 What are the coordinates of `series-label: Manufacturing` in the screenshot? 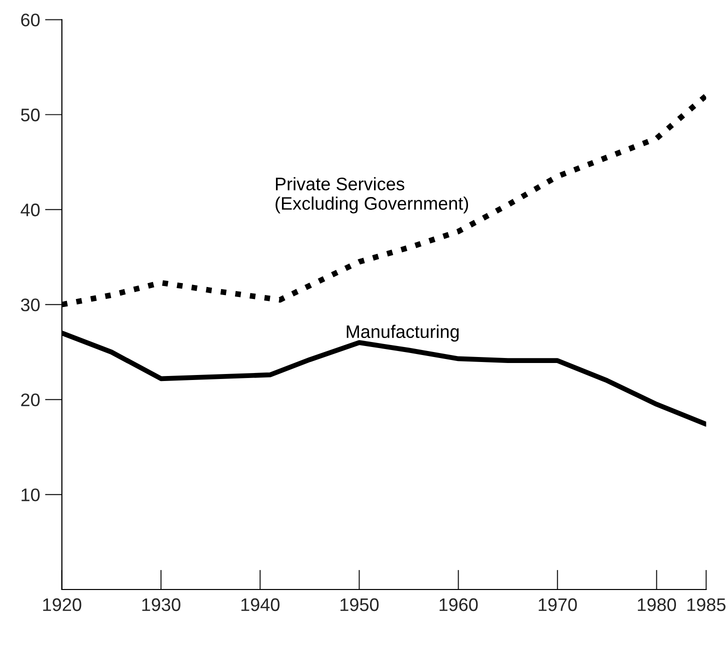 It's located at (402, 333).